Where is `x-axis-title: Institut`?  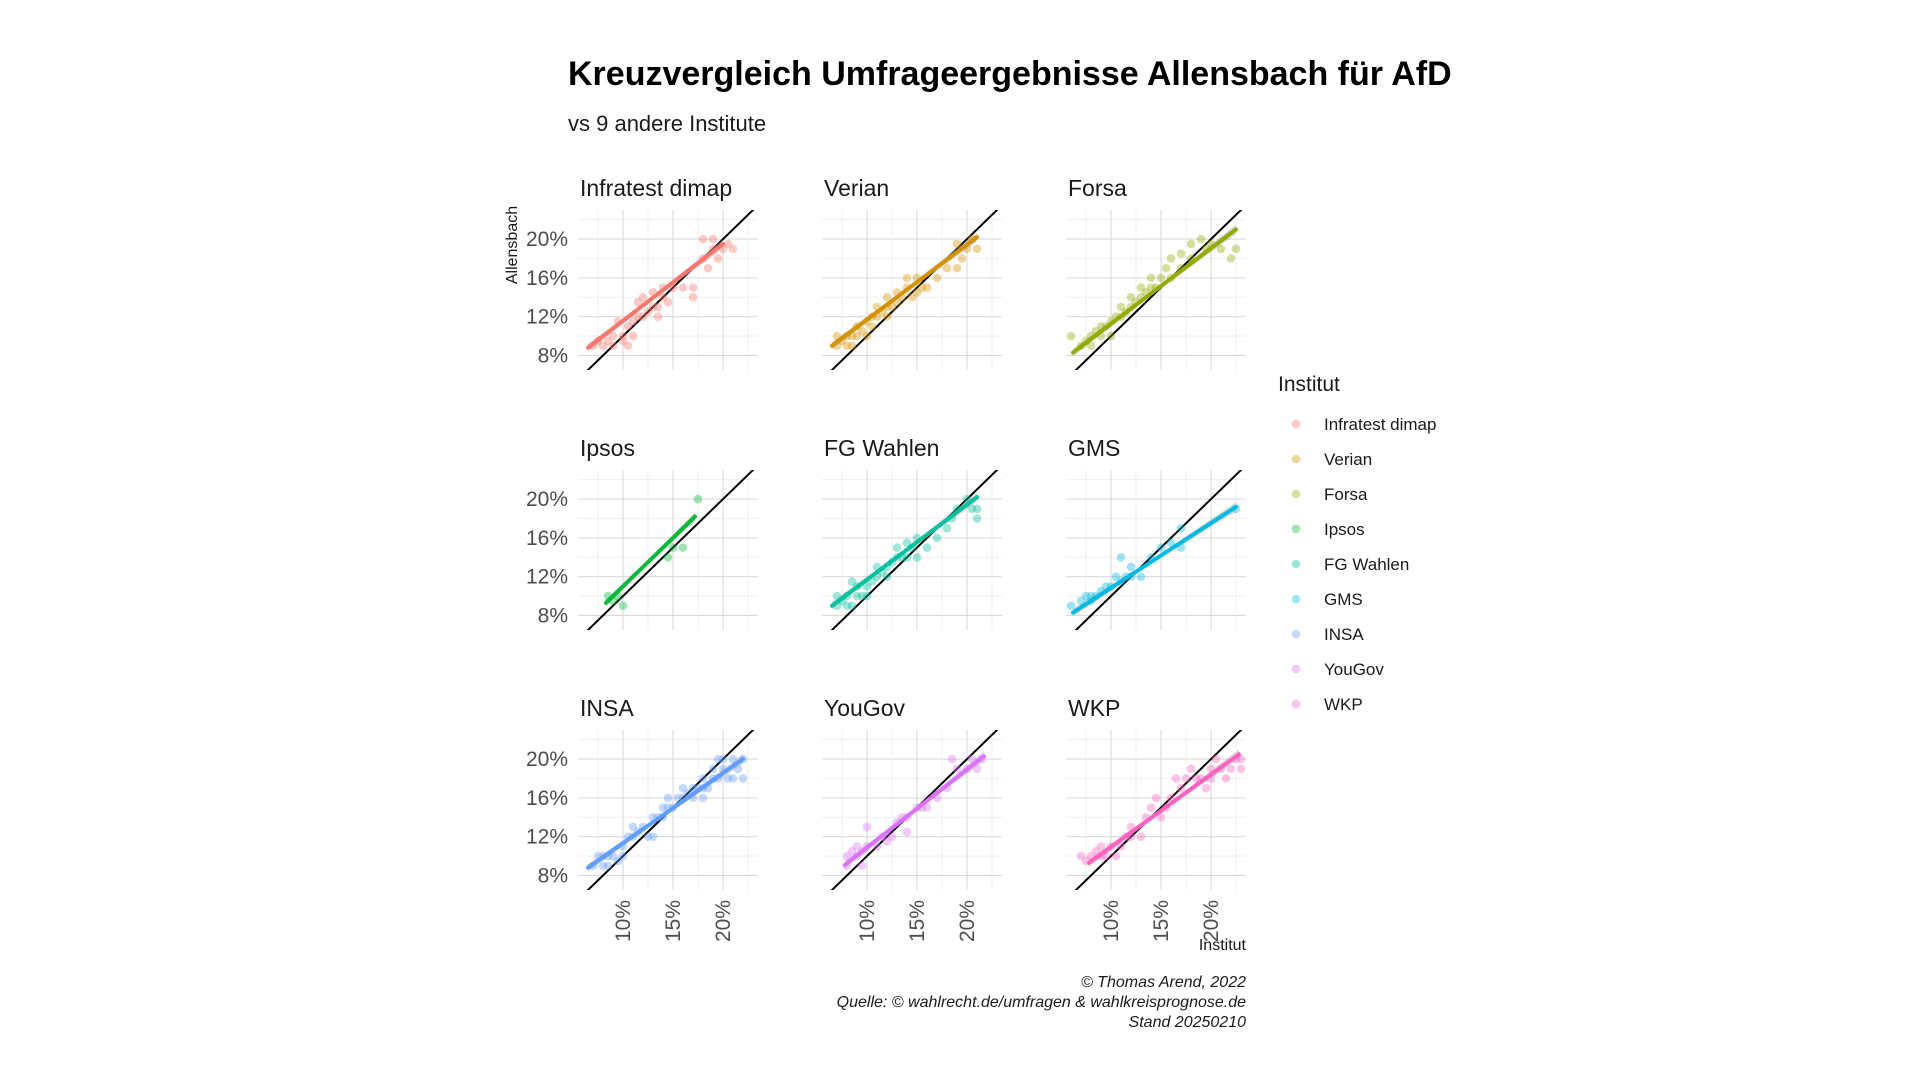
x-axis-title: Institut is located at coordinates (1223, 945).